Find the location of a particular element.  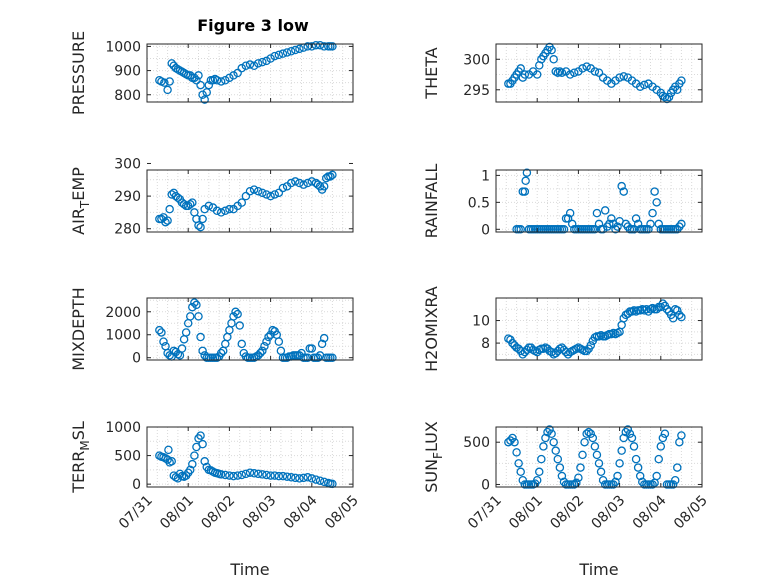

y-axis-label-part: AIR is located at coordinates (78, 221).